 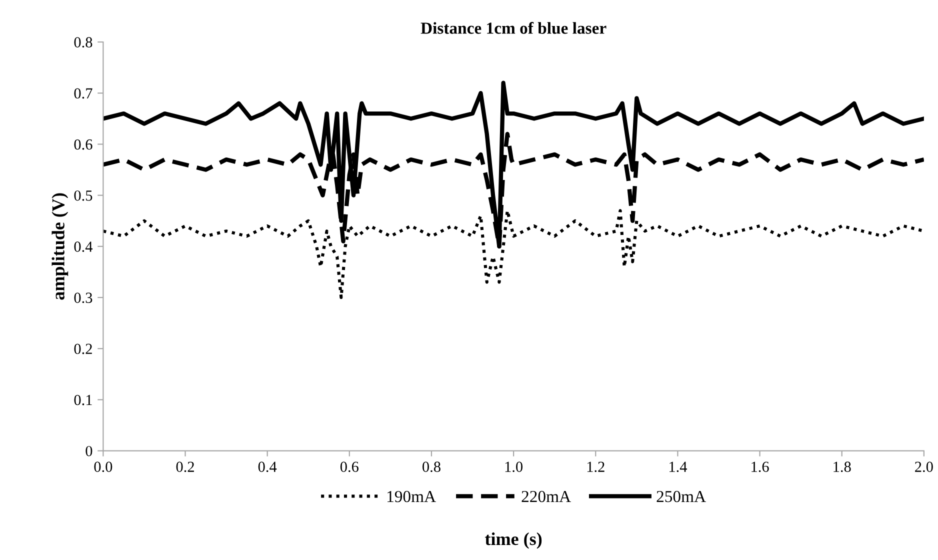 I want to click on y-tick-label: 0.6, so click(x=83, y=144).